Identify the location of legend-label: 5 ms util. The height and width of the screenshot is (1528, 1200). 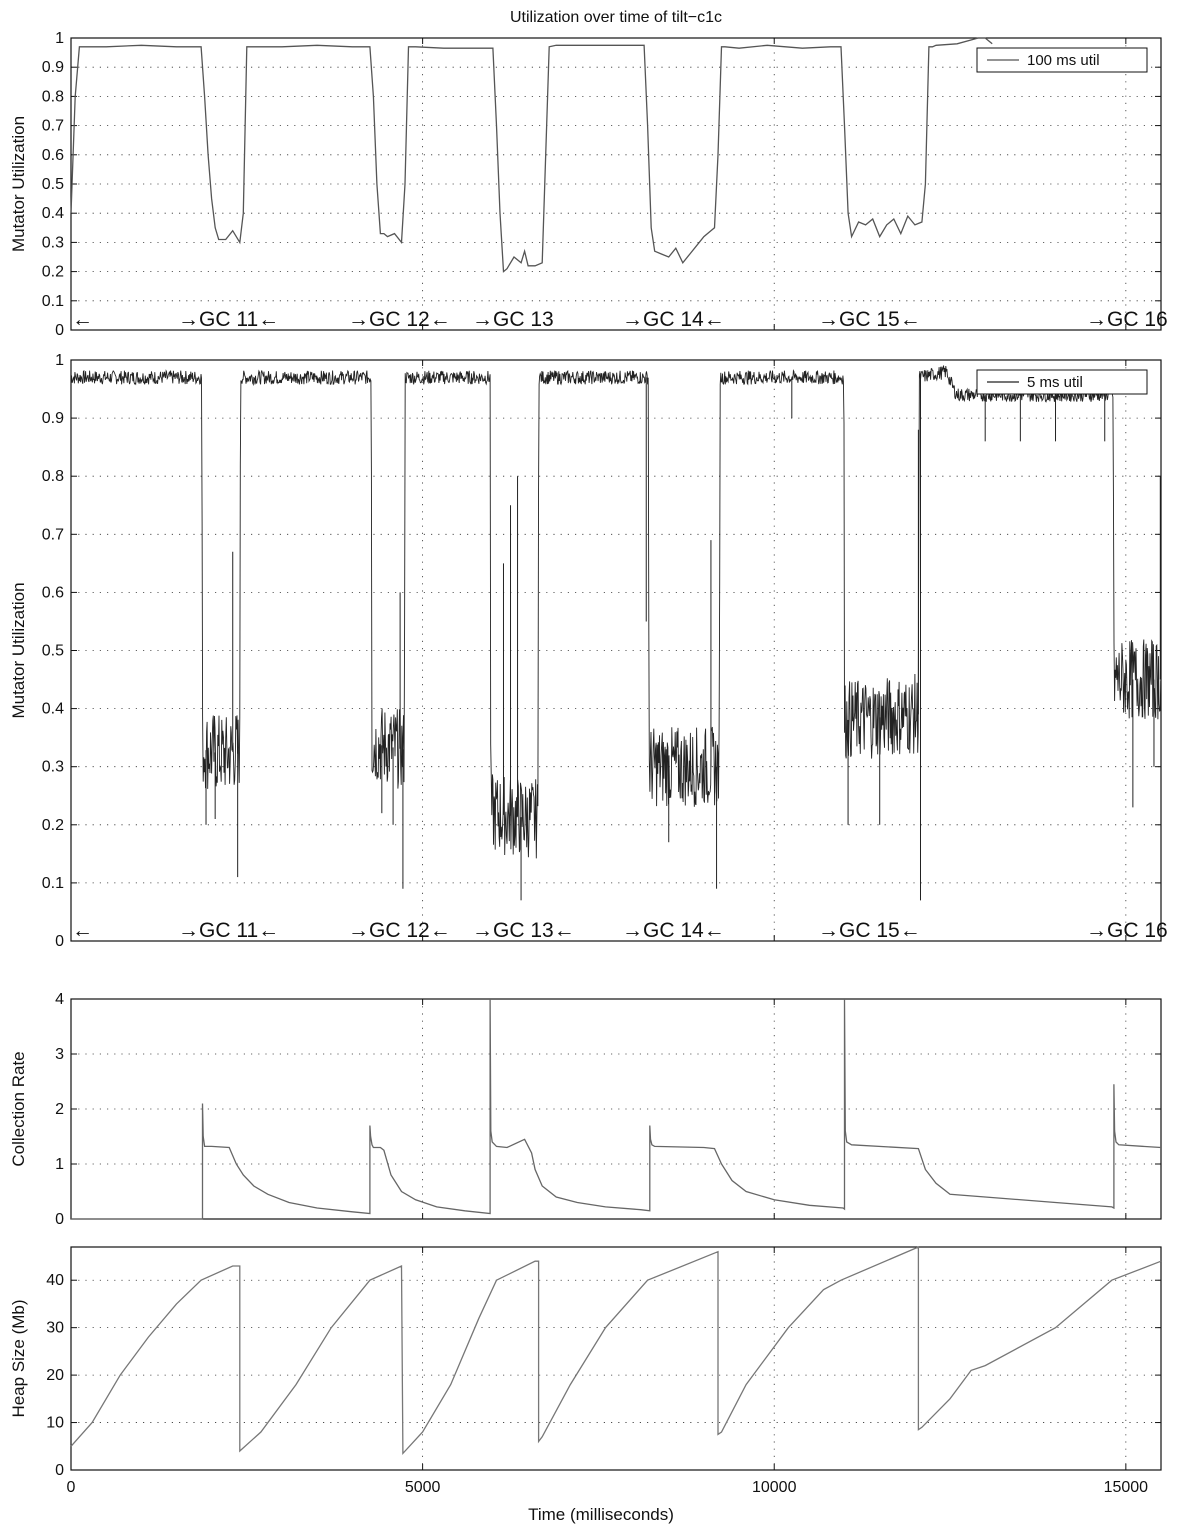
(1055, 382).